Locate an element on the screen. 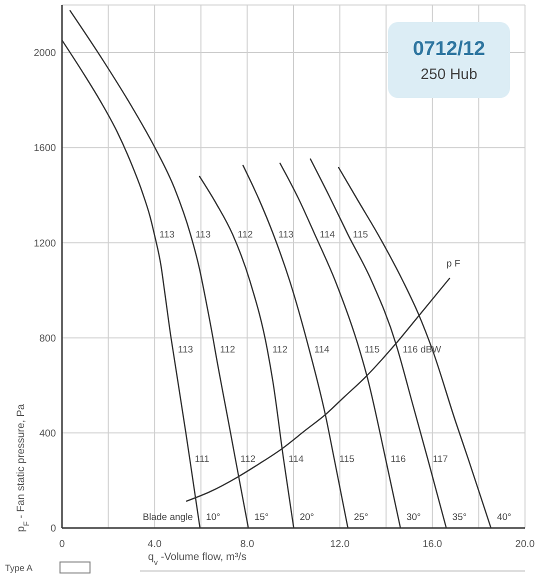 The height and width of the screenshot is (574, 548). annotation: 116 is located at coordinates (398, 459).